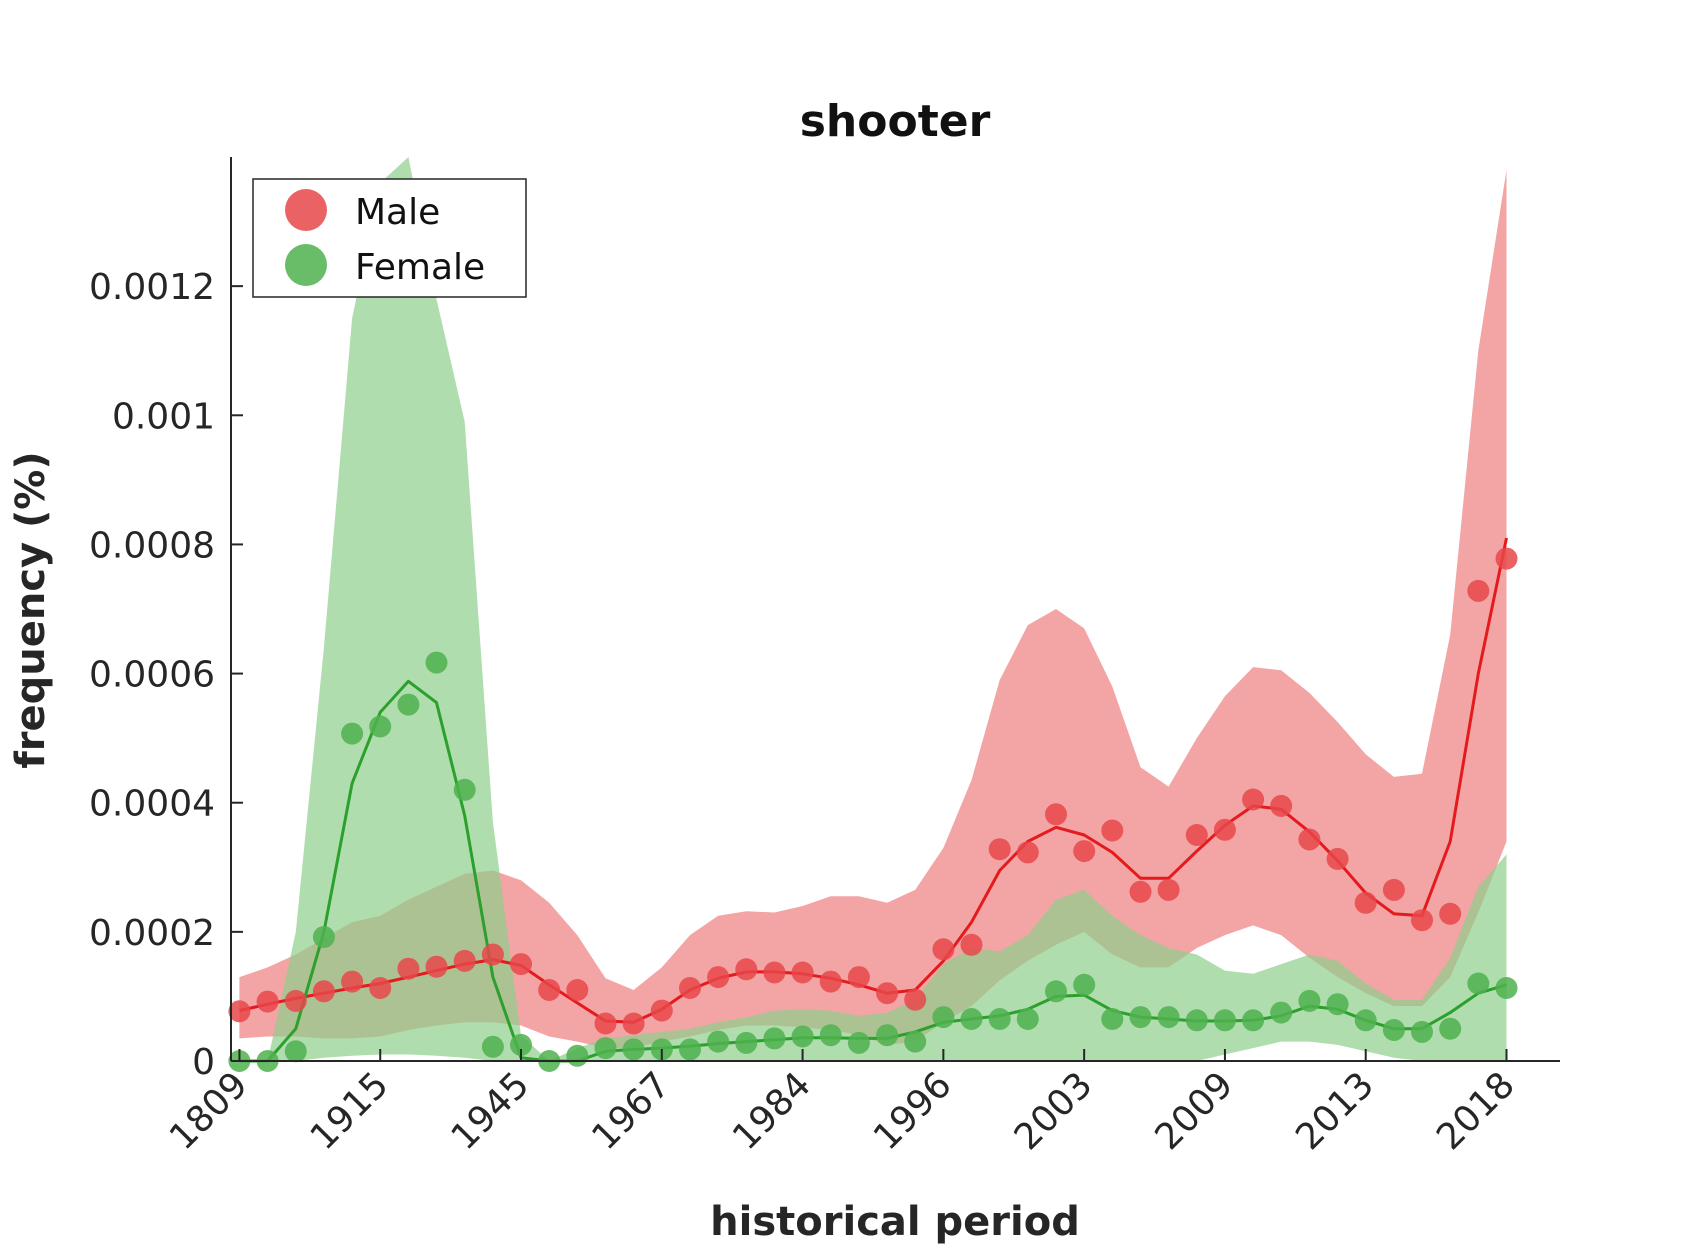 This screenshot has height=1246, width=1700. I want to click on y-axis-label: frequency (%), so click(31, 609).